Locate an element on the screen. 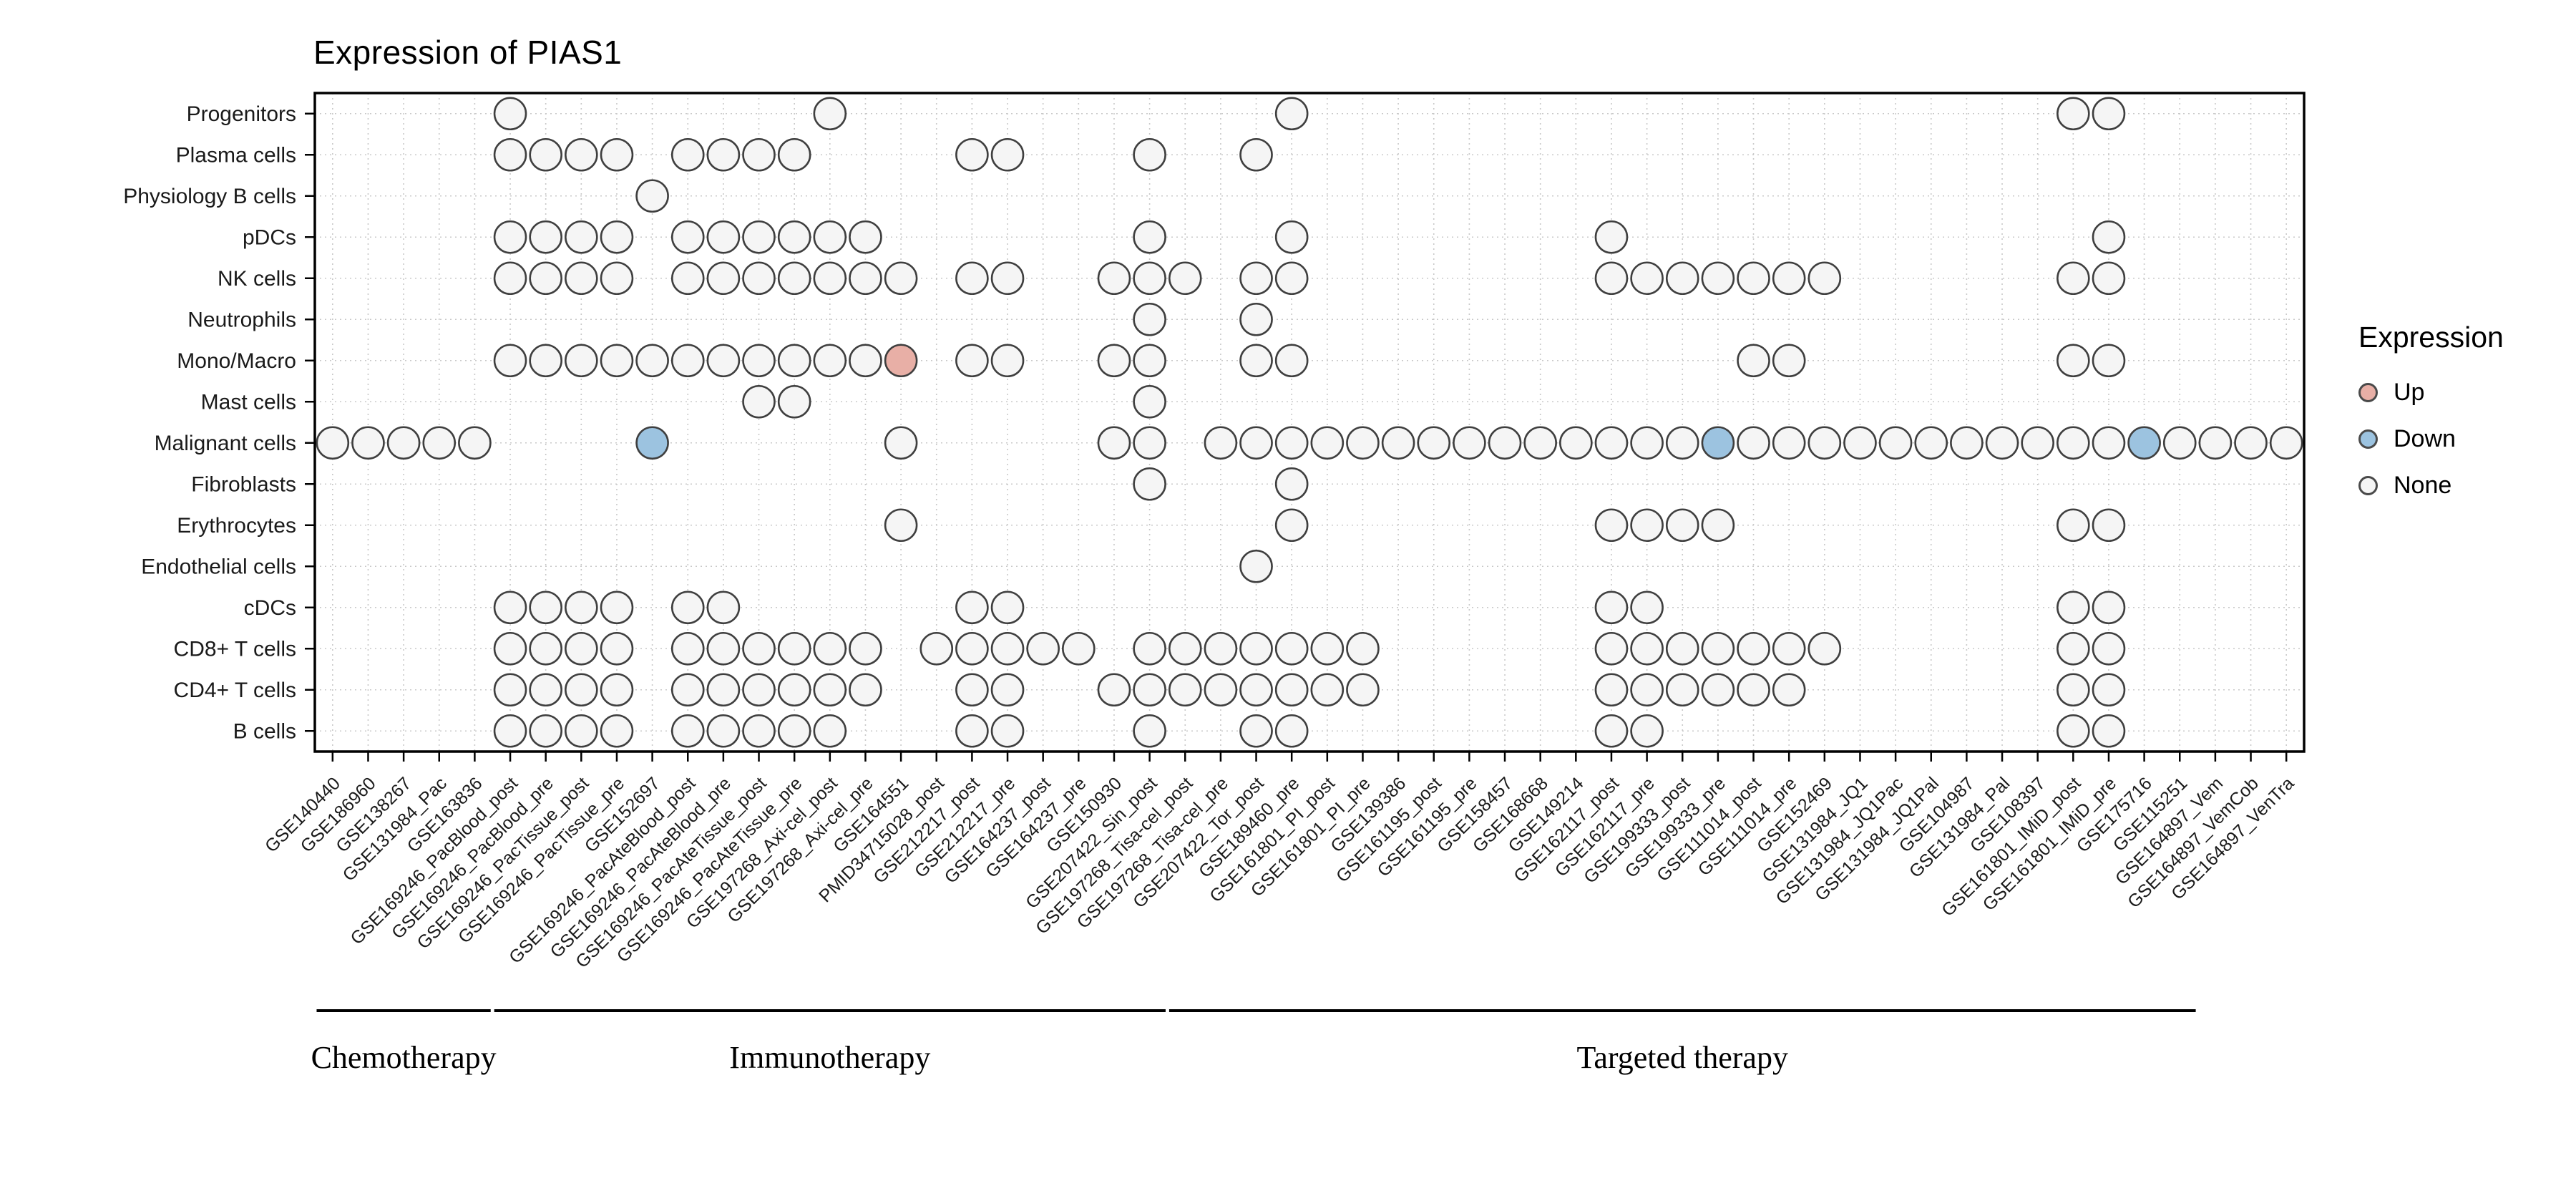 The height and width of the screenshot is (1181, 2576). legend-item-down: Down is located at coordinates (2431, 439).